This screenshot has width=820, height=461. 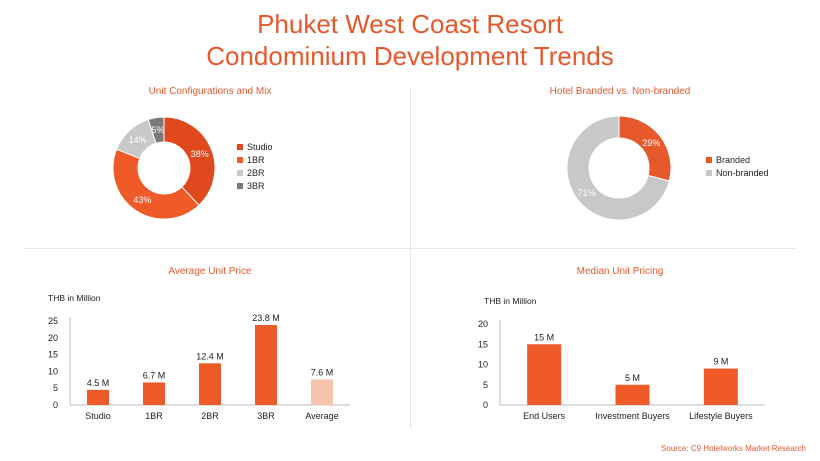 What do you see at coordinates (55, 388) in the screenshot?
I see `avg-price-ytick-label: 5` at bounding box center [55, 388].